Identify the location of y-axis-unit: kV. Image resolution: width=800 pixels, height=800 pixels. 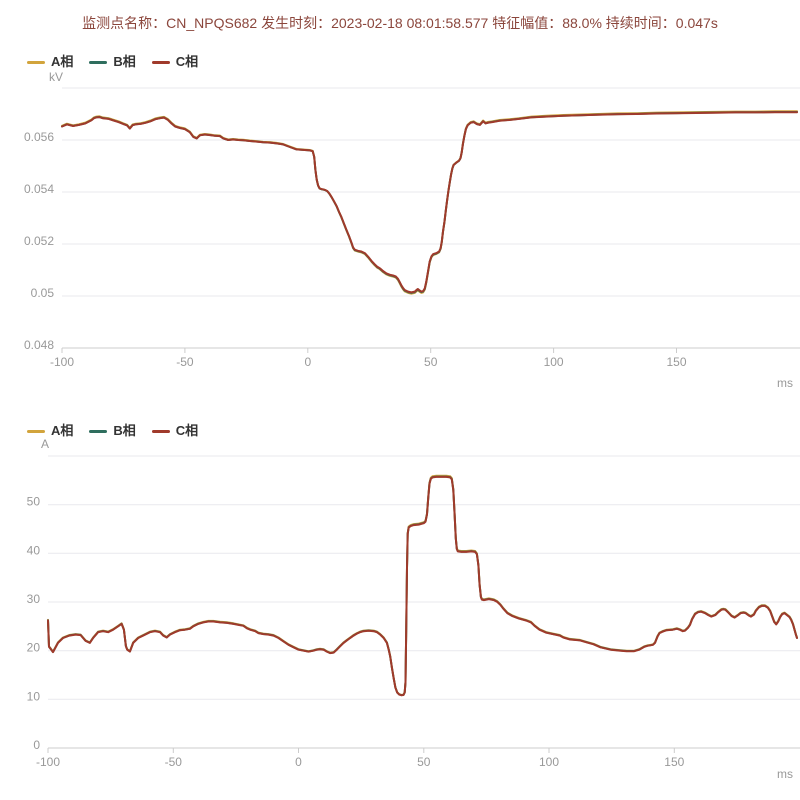
(56, 77).